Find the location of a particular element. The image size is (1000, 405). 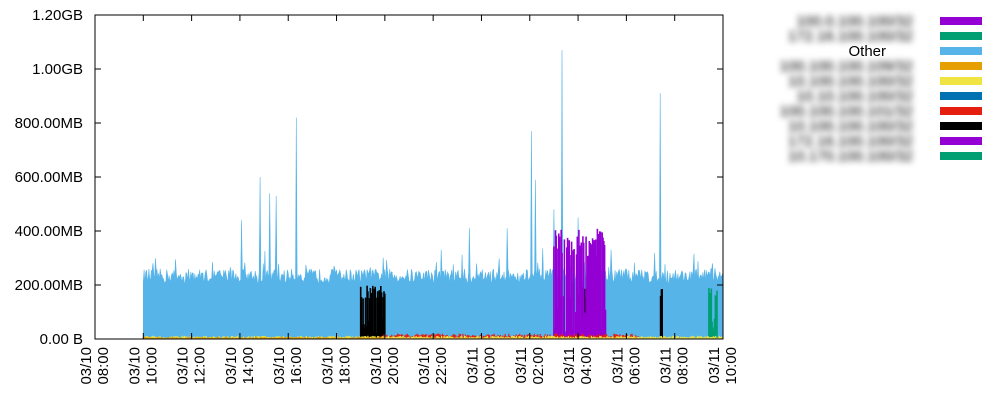

x-tick-time: 04:00 is located at coordinates (586, 366).